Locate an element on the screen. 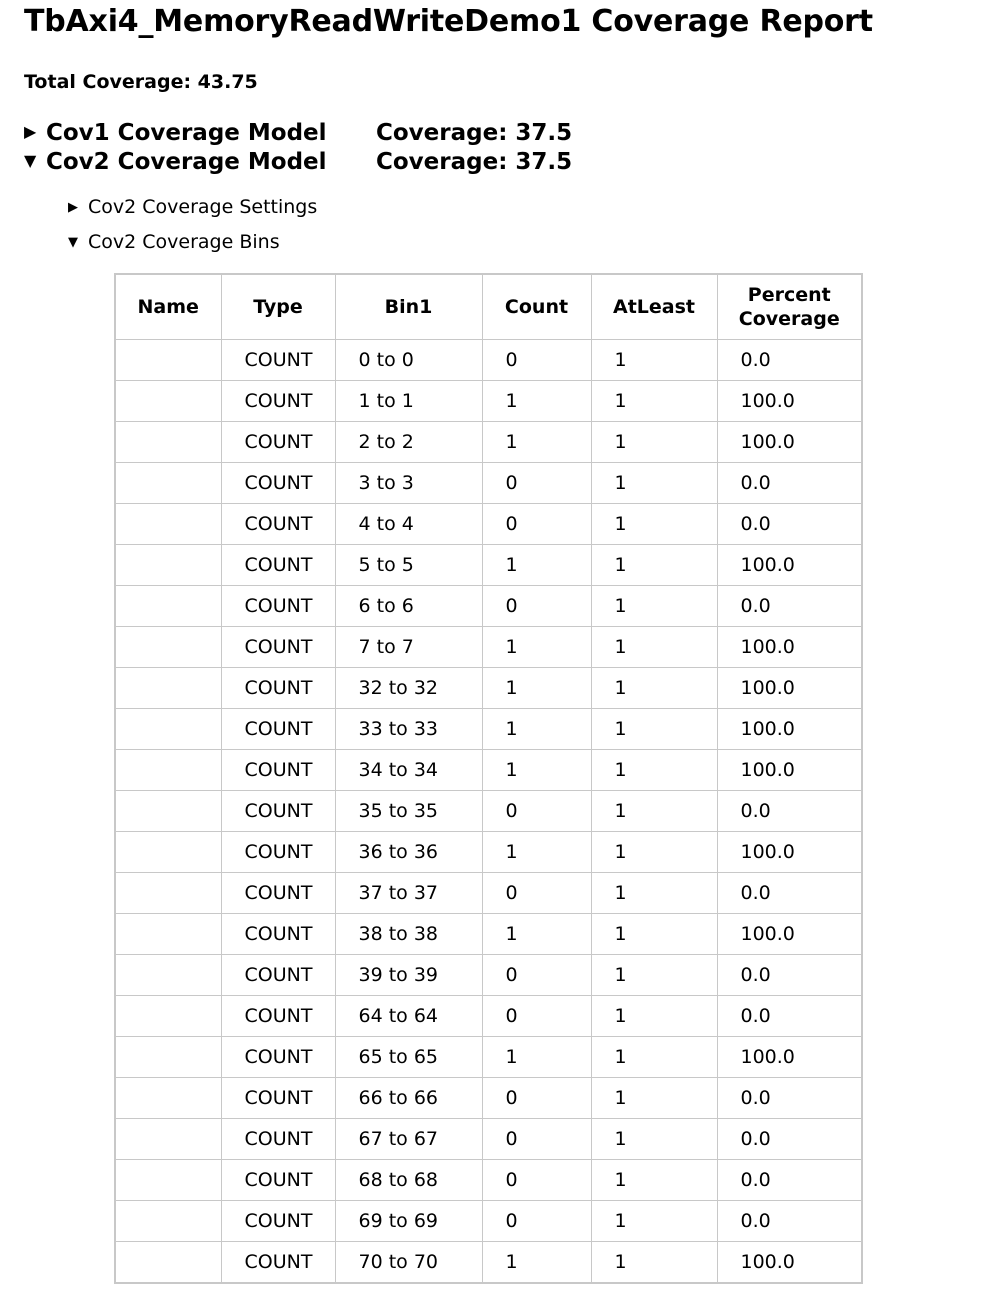  table-row: COUNT 7 to 7 1 1 100.0 is located at coordinates (488, 647).